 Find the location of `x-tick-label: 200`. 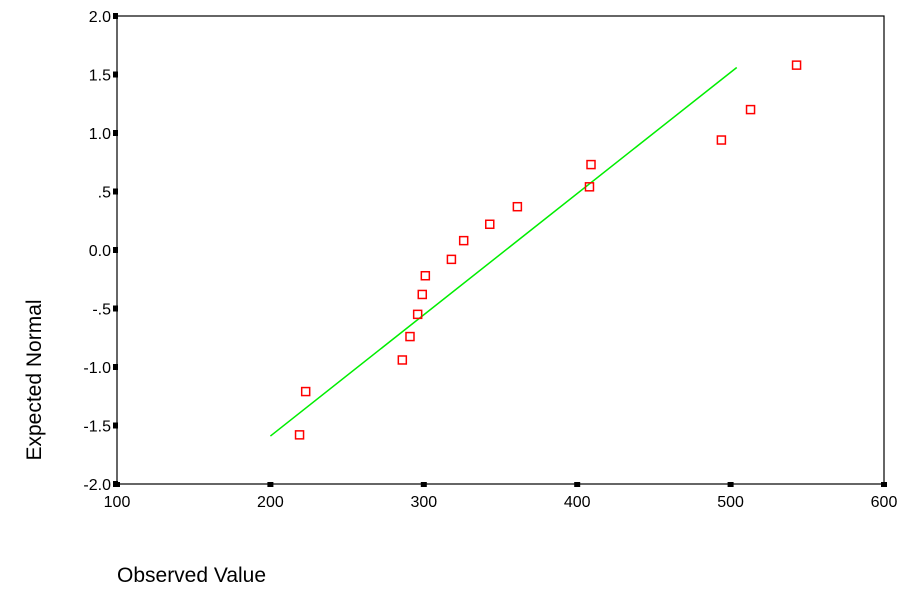

x-tick-label: 200 is located at coordinates (270, 502).